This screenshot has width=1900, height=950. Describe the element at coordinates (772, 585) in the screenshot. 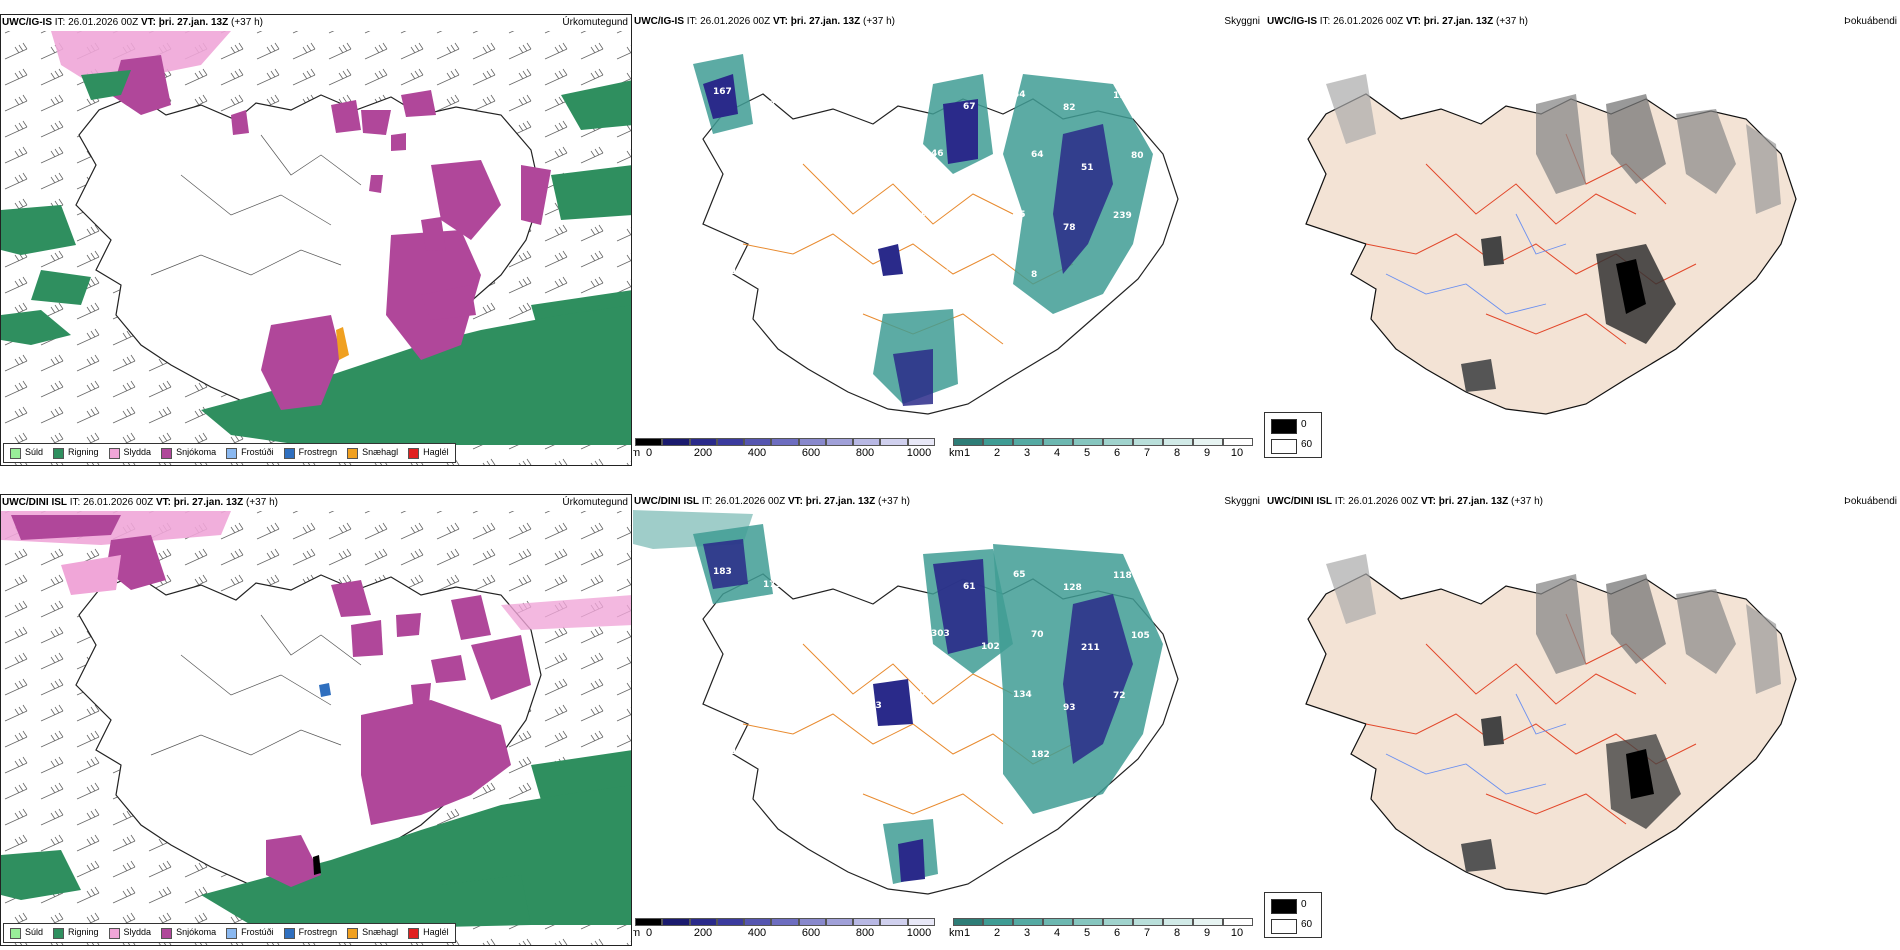

I see `peak-label: 179` at that location.